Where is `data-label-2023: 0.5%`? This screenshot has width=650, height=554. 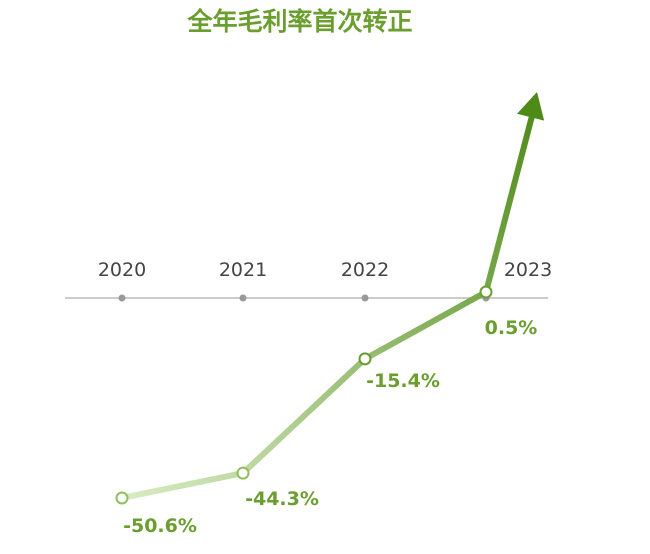 data-label-2023: 0.5% is located at coordinates (511, 328).